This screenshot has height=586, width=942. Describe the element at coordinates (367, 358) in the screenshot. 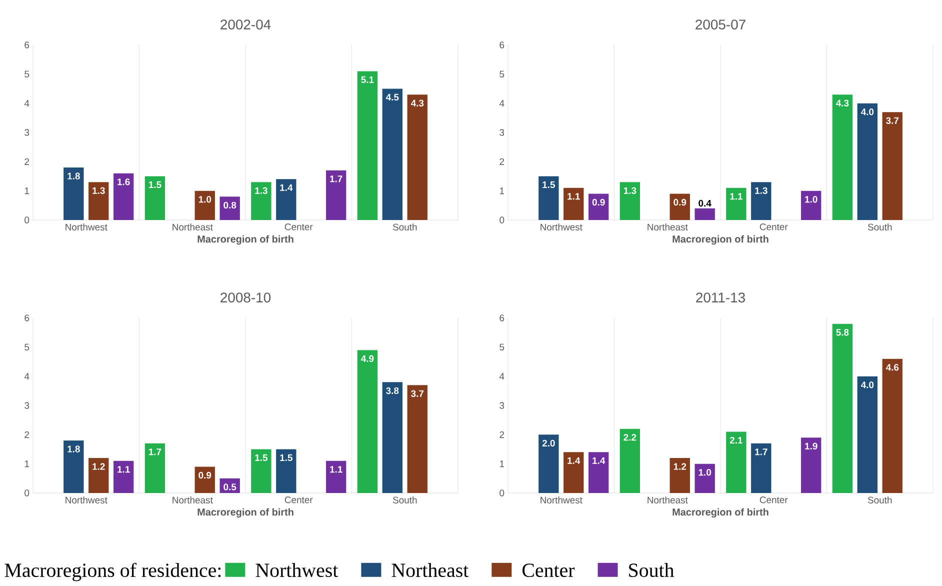

I see `data-label: 4.9` at that location.